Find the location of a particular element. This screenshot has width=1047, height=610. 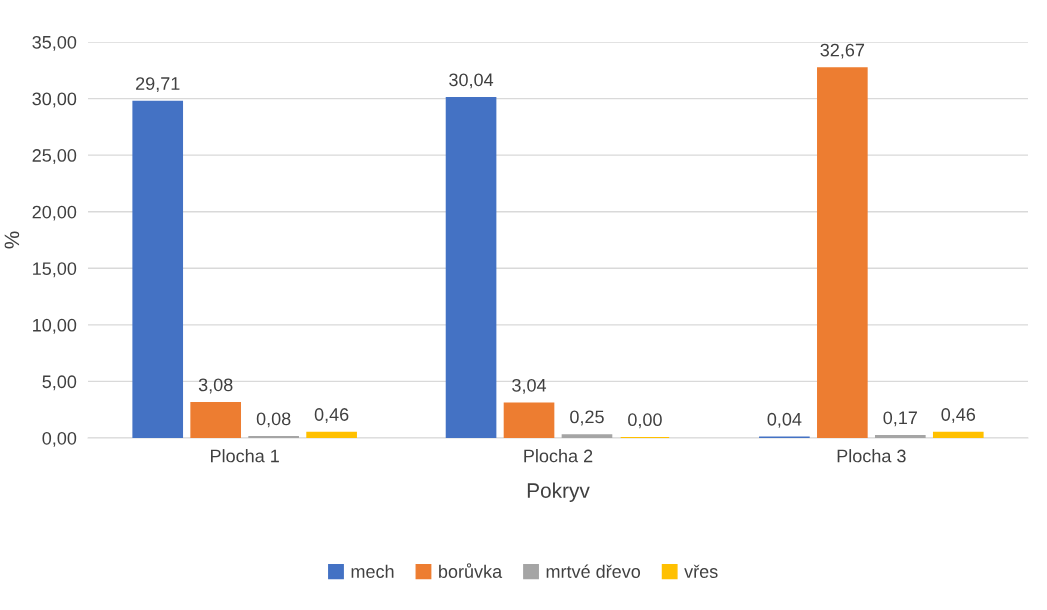

x-axis-title: Pokryv is located at coordinates (558, 492).